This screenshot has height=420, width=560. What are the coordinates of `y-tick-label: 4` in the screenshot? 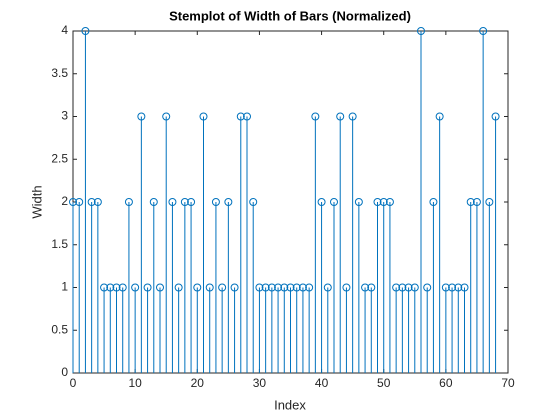 It's located at (64, 30).